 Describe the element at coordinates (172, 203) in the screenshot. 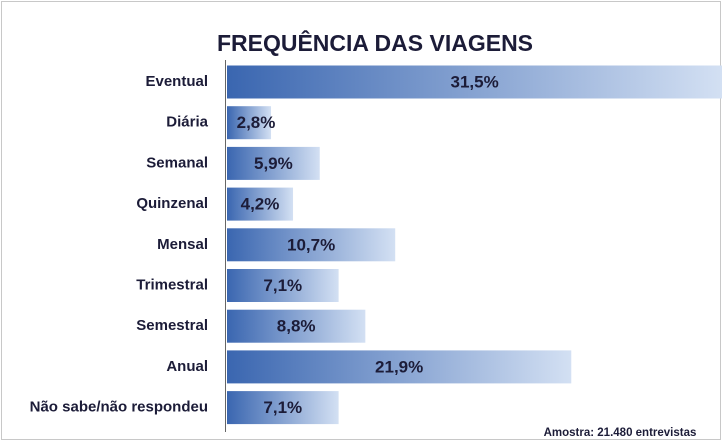

I see `category-label: Quinzenal` at that location.